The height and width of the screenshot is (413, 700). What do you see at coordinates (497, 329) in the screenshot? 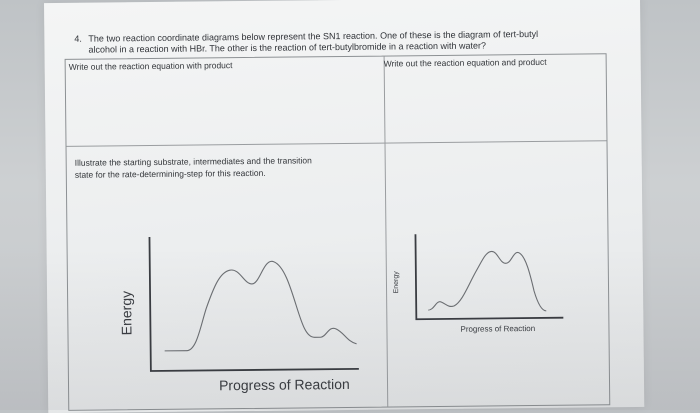
I see `right-x-axis-label: Progress of Reaction` at bounding box center [497, 329].